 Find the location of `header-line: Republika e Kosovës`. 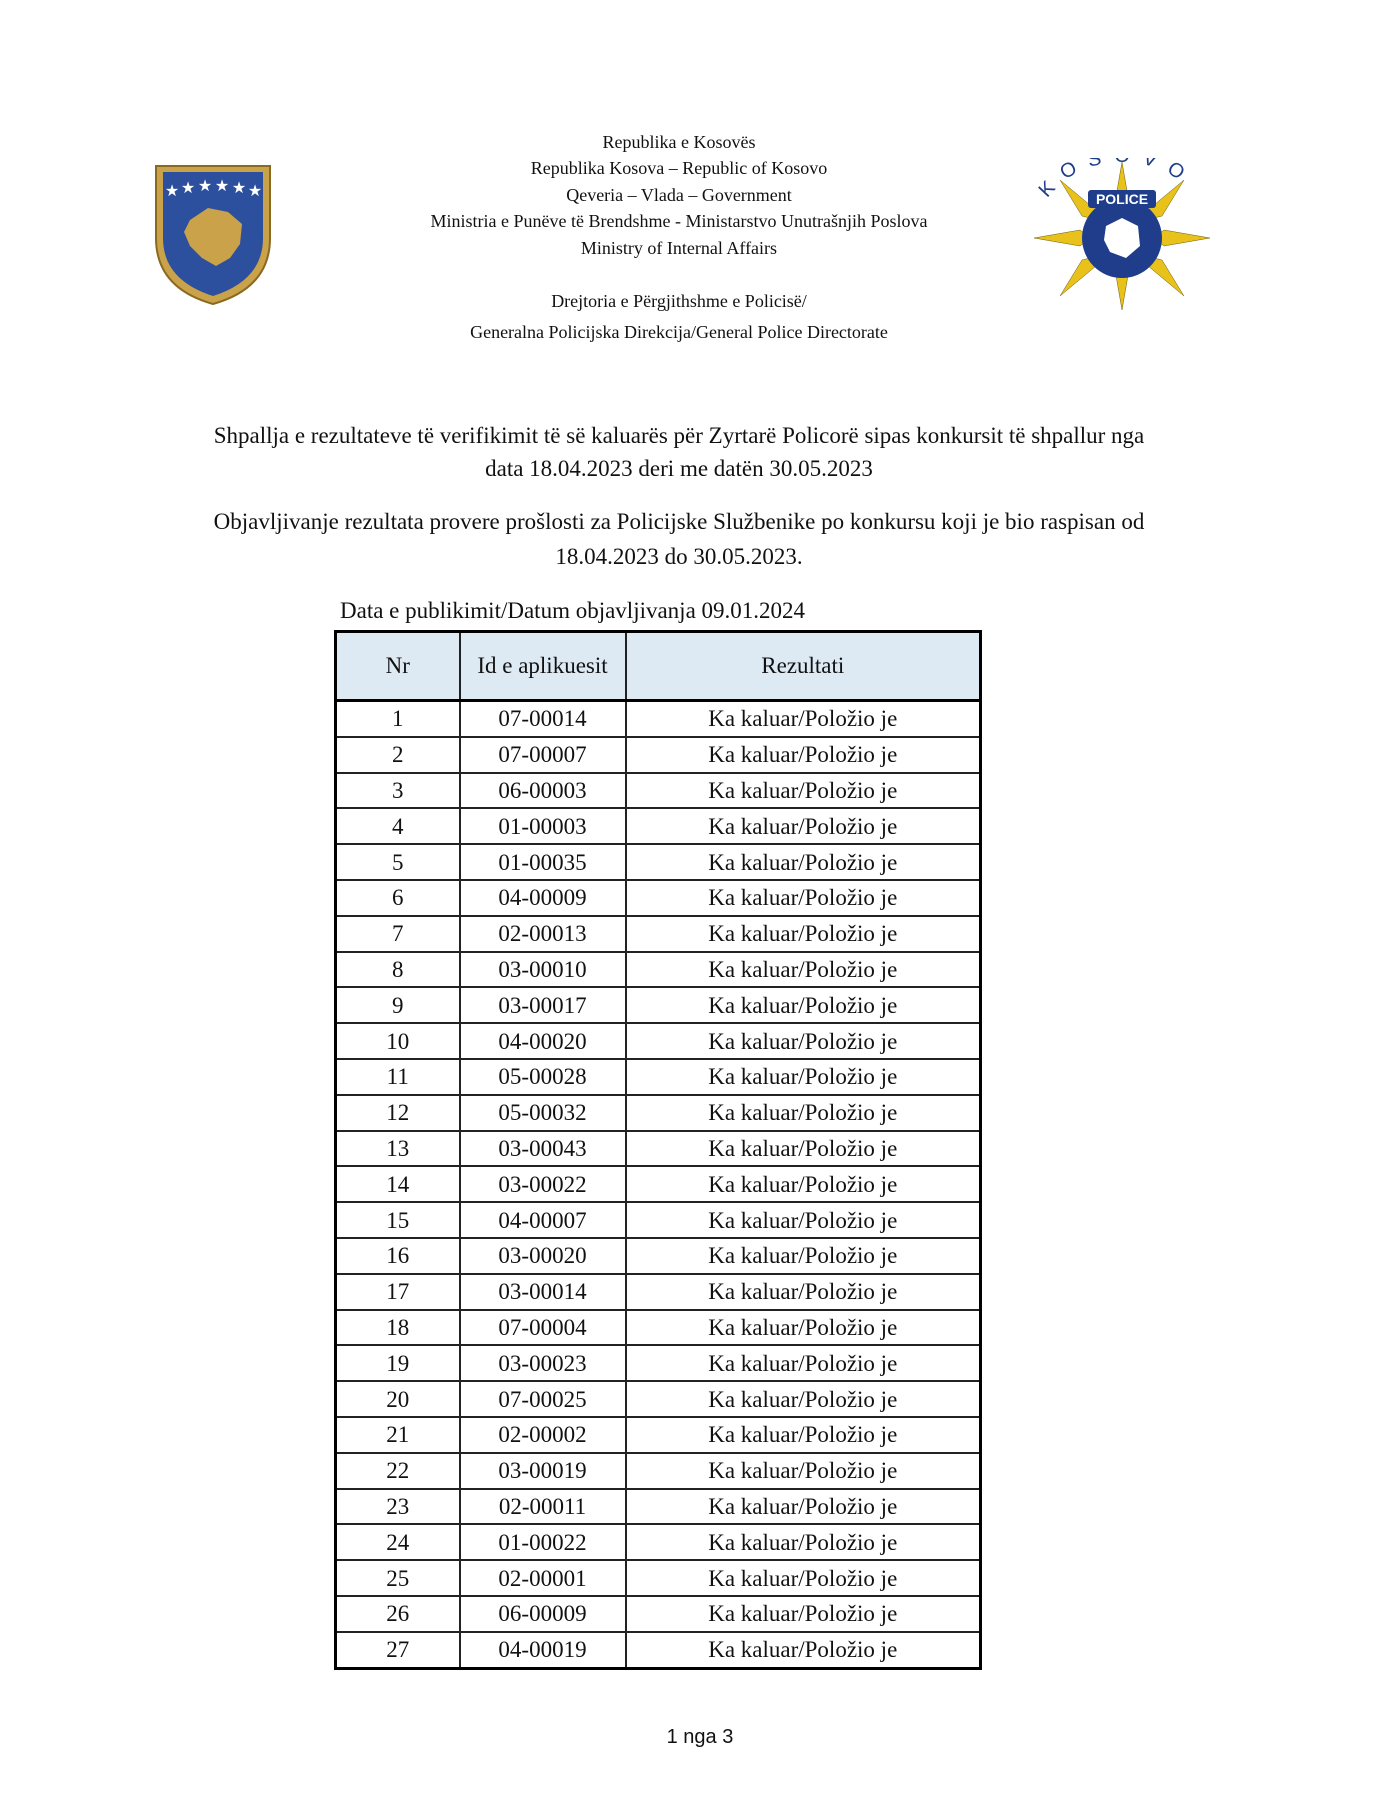

header-line: Republika e Kosovës is located at coordinates (679, 142).